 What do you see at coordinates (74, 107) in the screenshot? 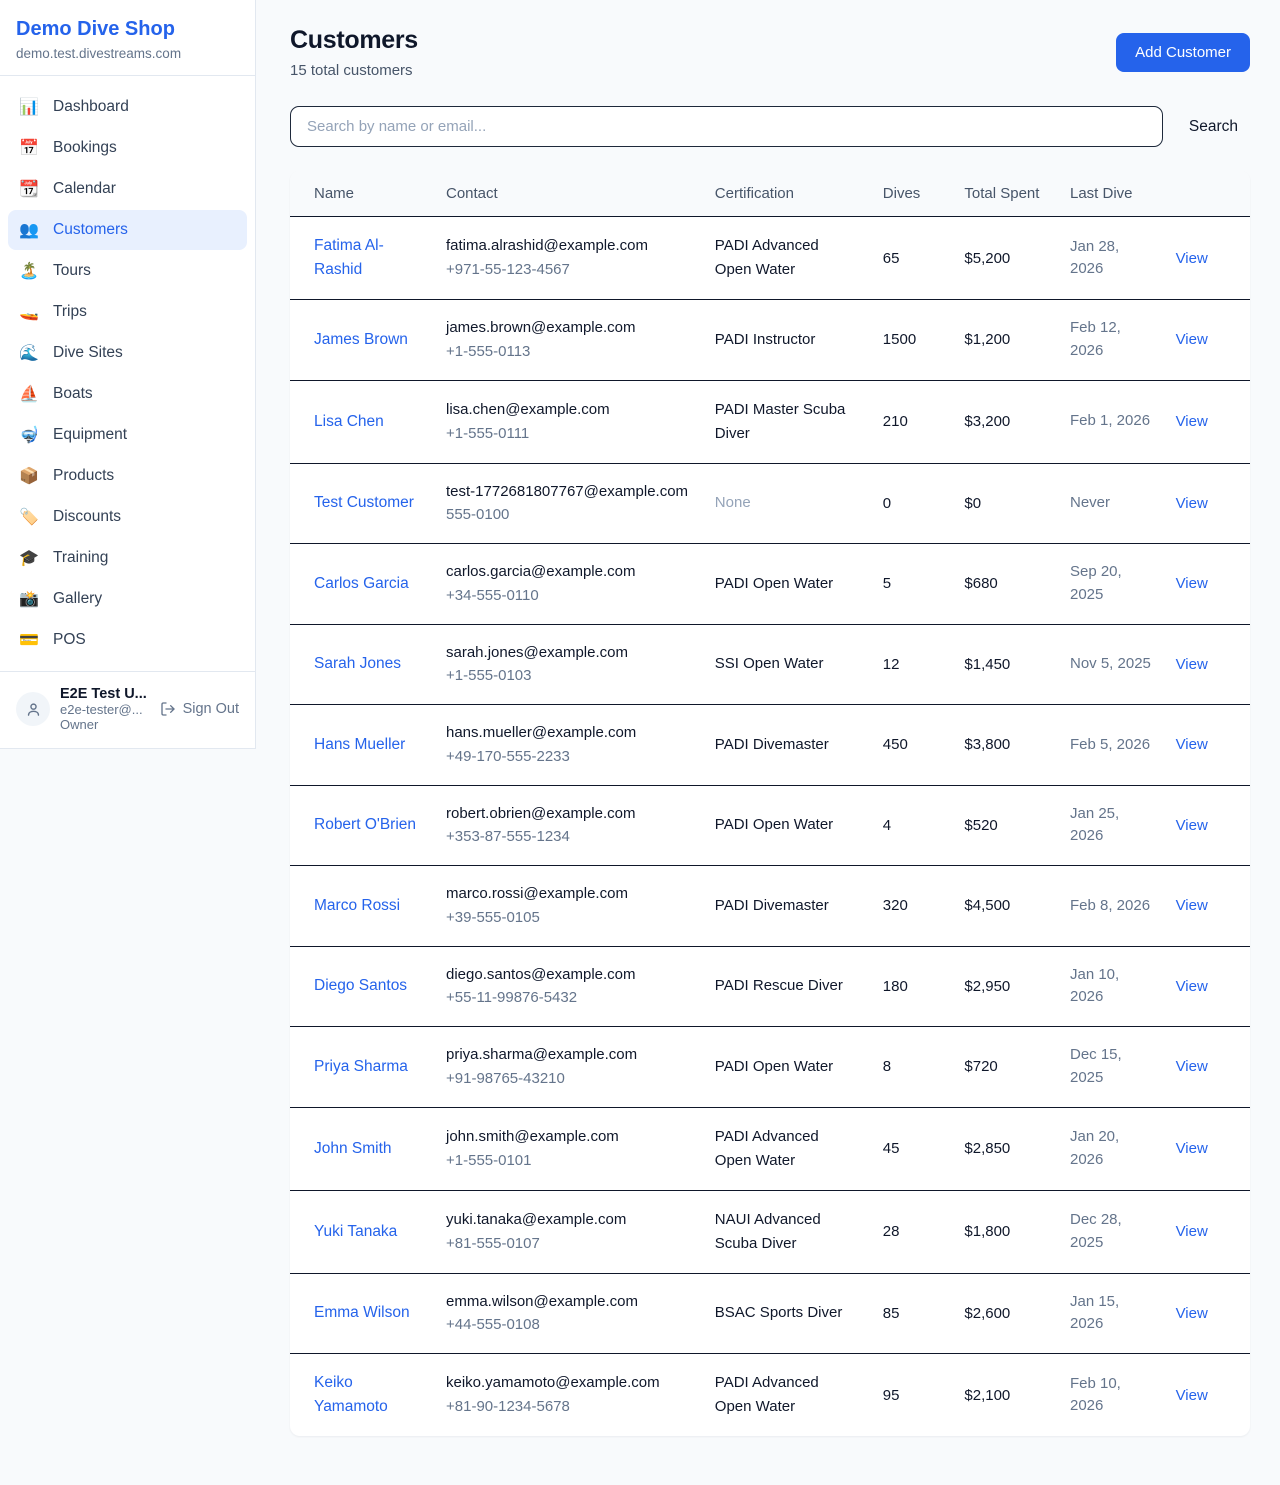
I see `sidebar-item-dashboard: 📊 Dashboard` at bounding box center [74, 107].